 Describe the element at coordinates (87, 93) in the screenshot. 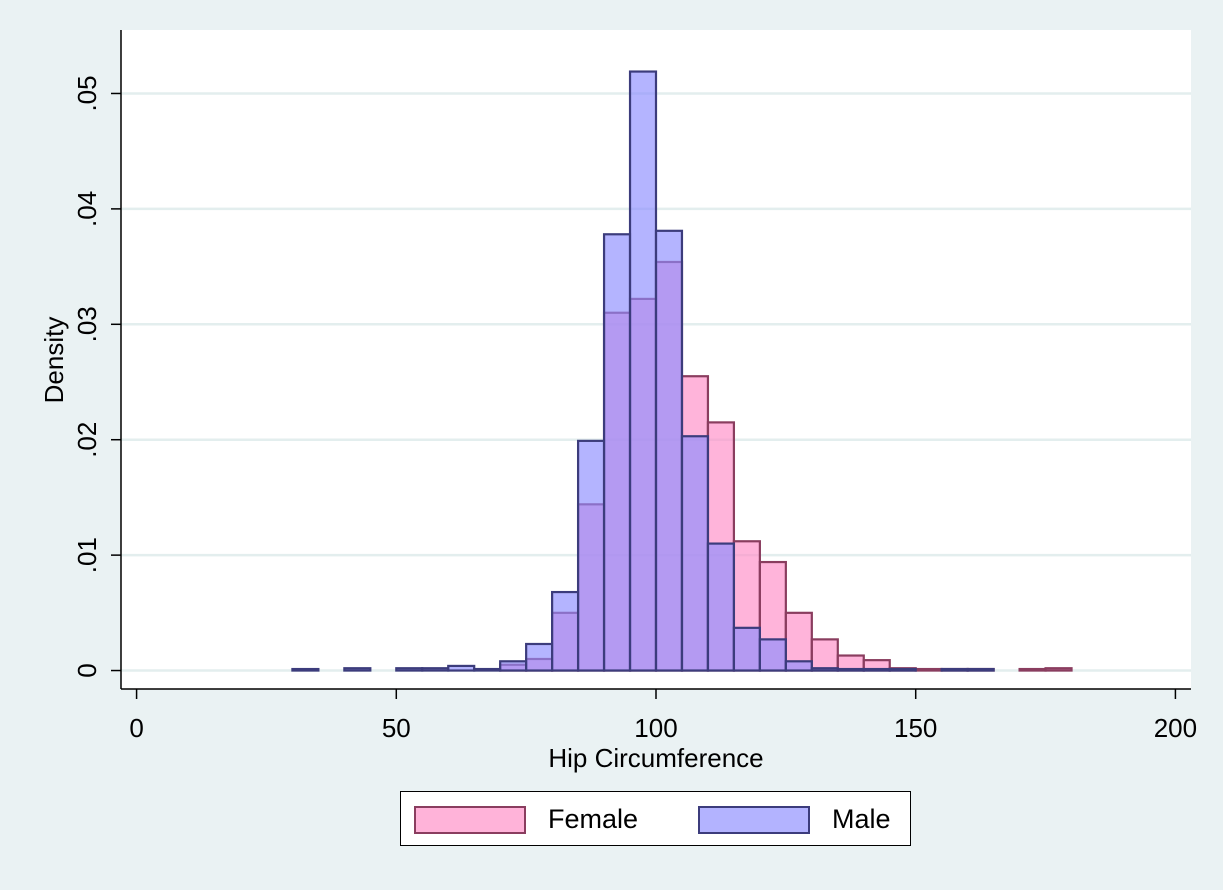

I see `y-tick-label-5: .05` at that location.